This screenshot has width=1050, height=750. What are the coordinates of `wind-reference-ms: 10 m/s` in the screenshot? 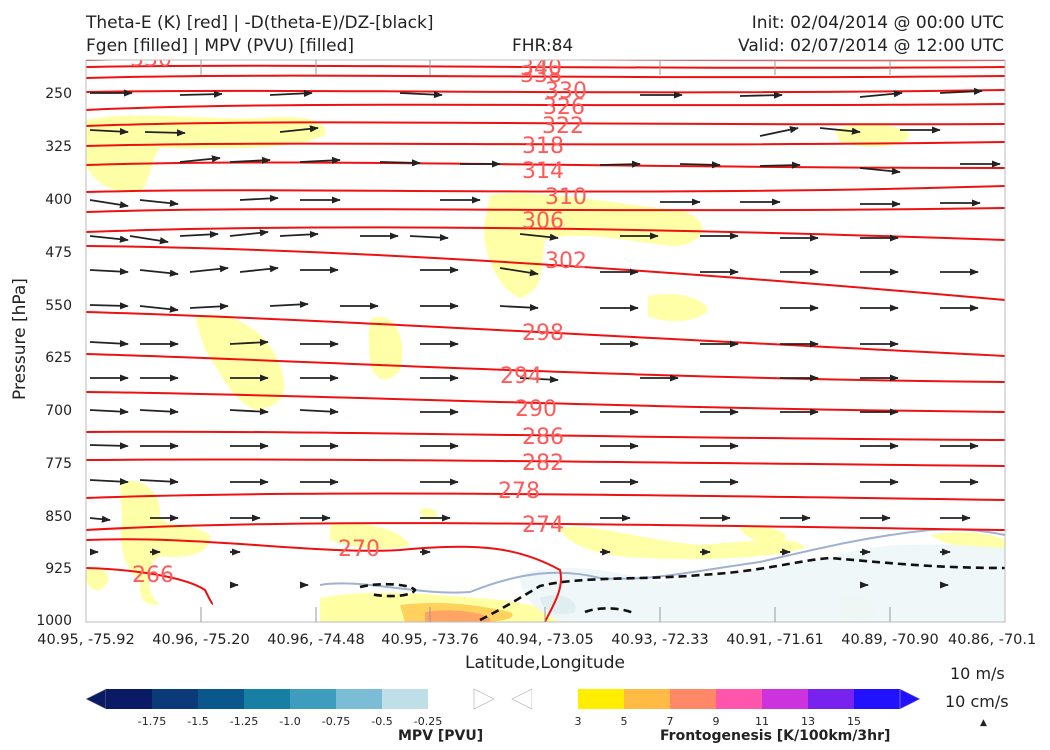 It's located at (977, 673).